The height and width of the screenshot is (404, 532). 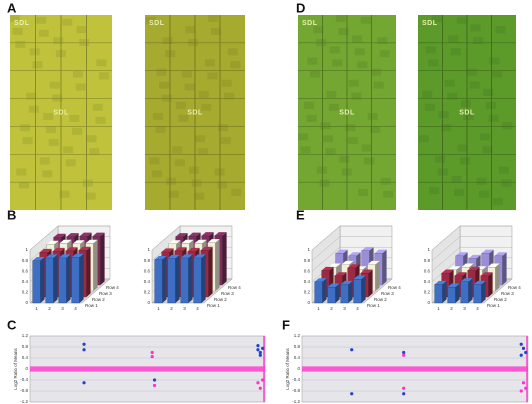 I want to click on y-tick-label: 0.2, so click(x=147, y=292).